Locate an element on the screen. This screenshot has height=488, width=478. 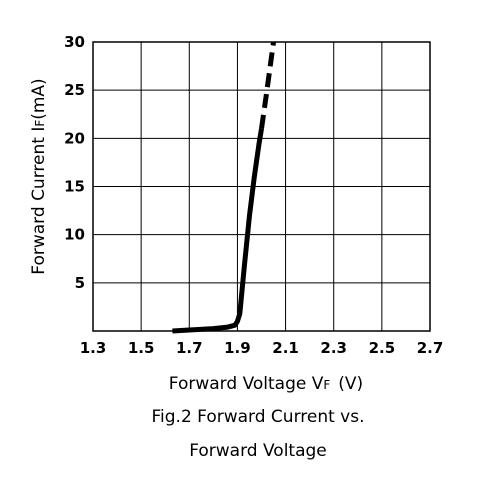
y-tick-label: 5 is located at coordinates (80, 283).